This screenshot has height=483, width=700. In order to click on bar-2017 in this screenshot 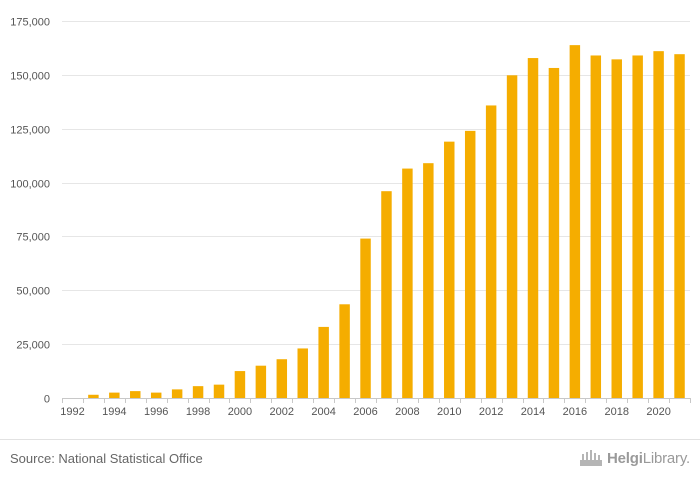, I will do `click(596, 226)`.